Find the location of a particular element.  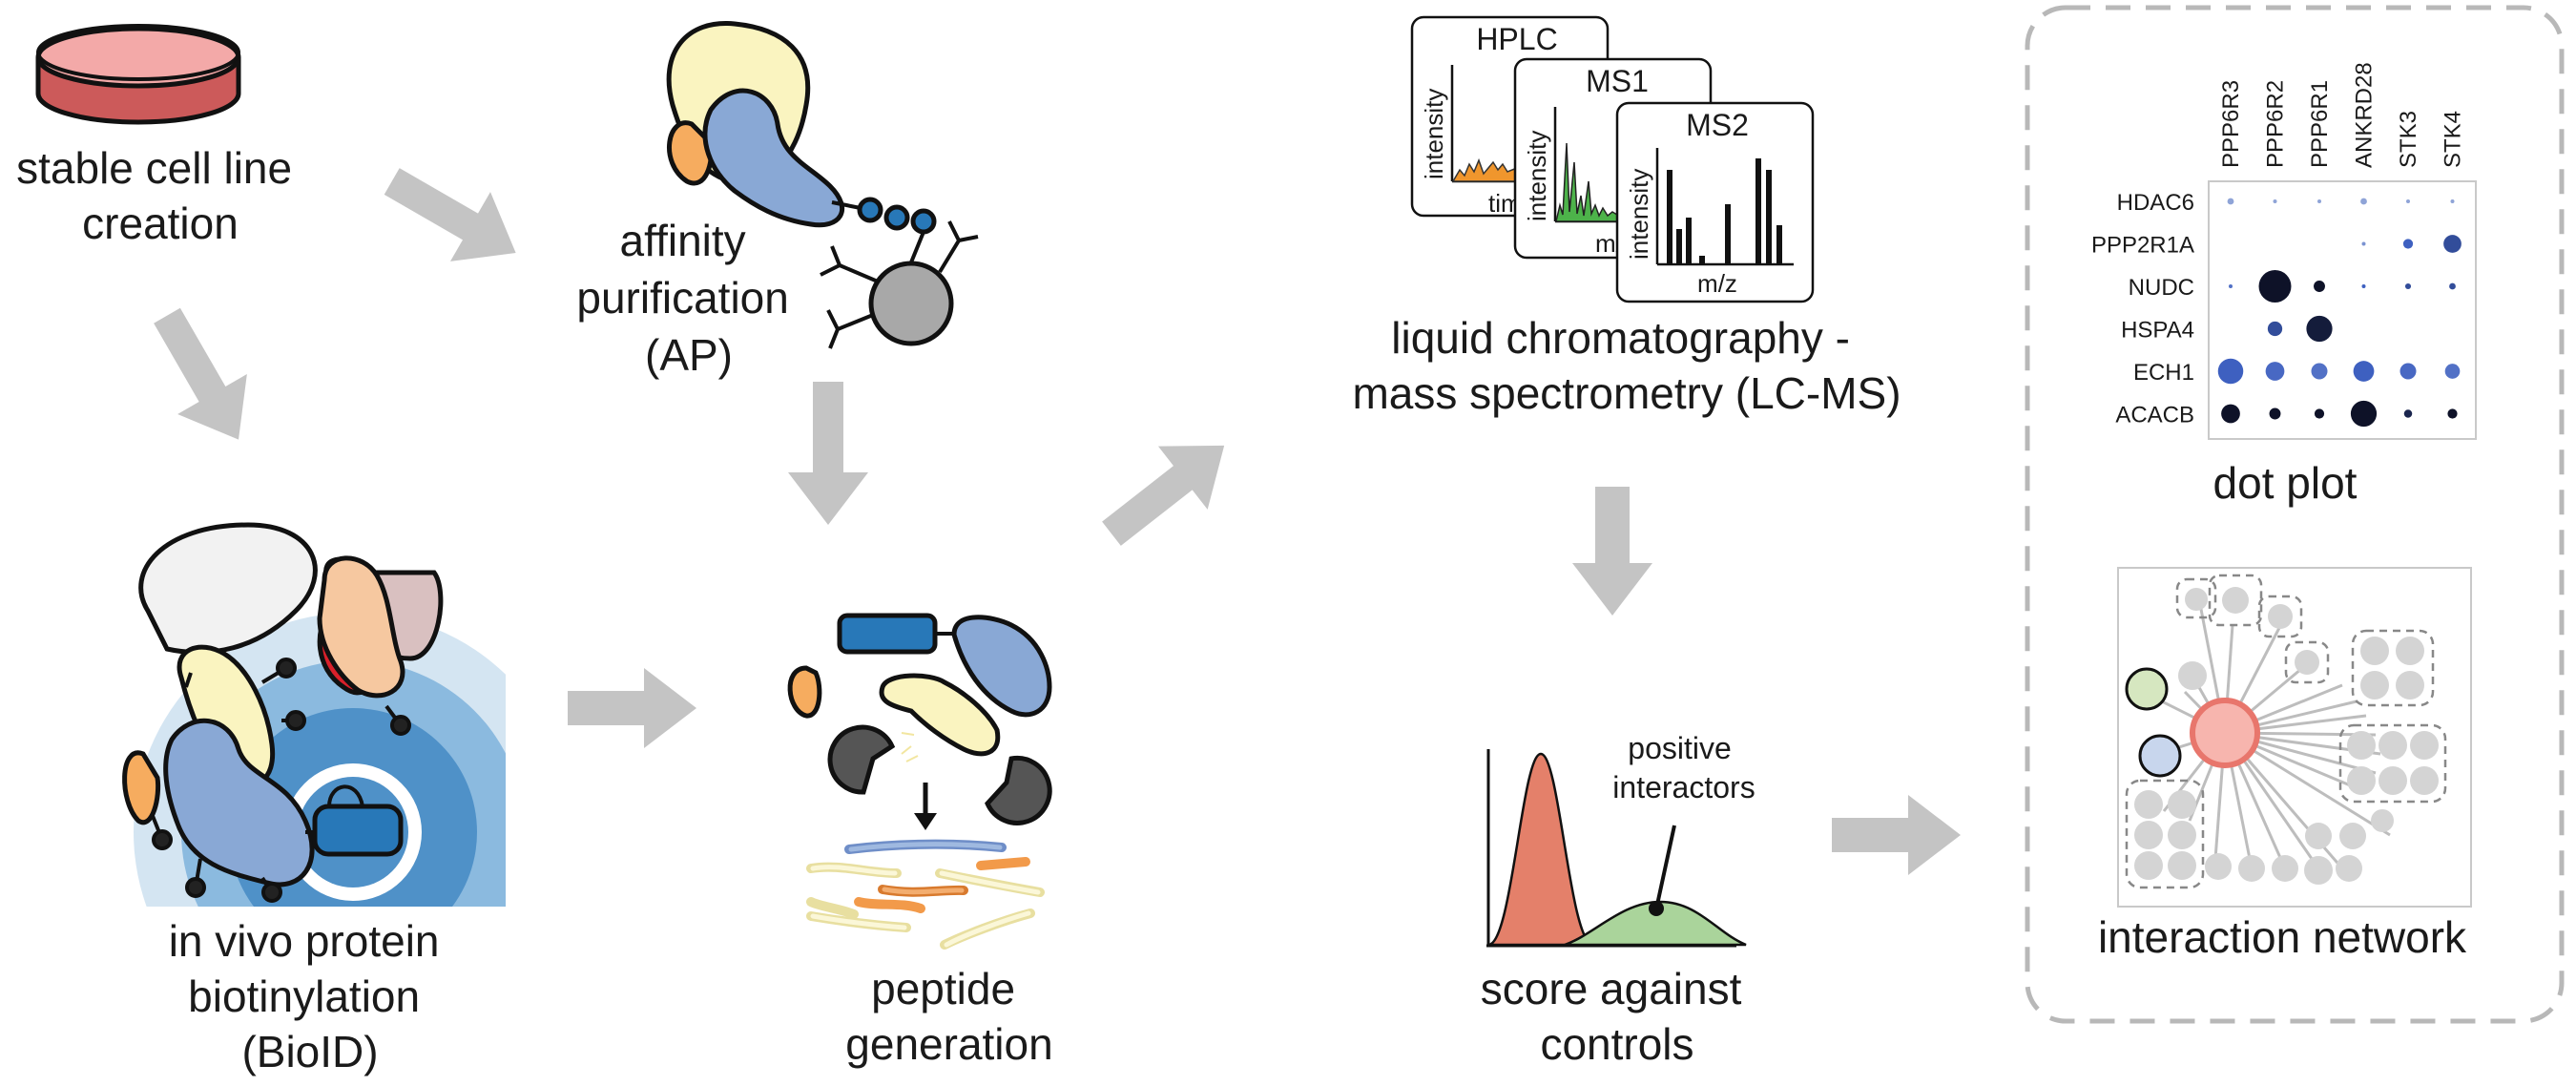

label-ap: affinity purification (AP) is located at coordinates (688, 298).